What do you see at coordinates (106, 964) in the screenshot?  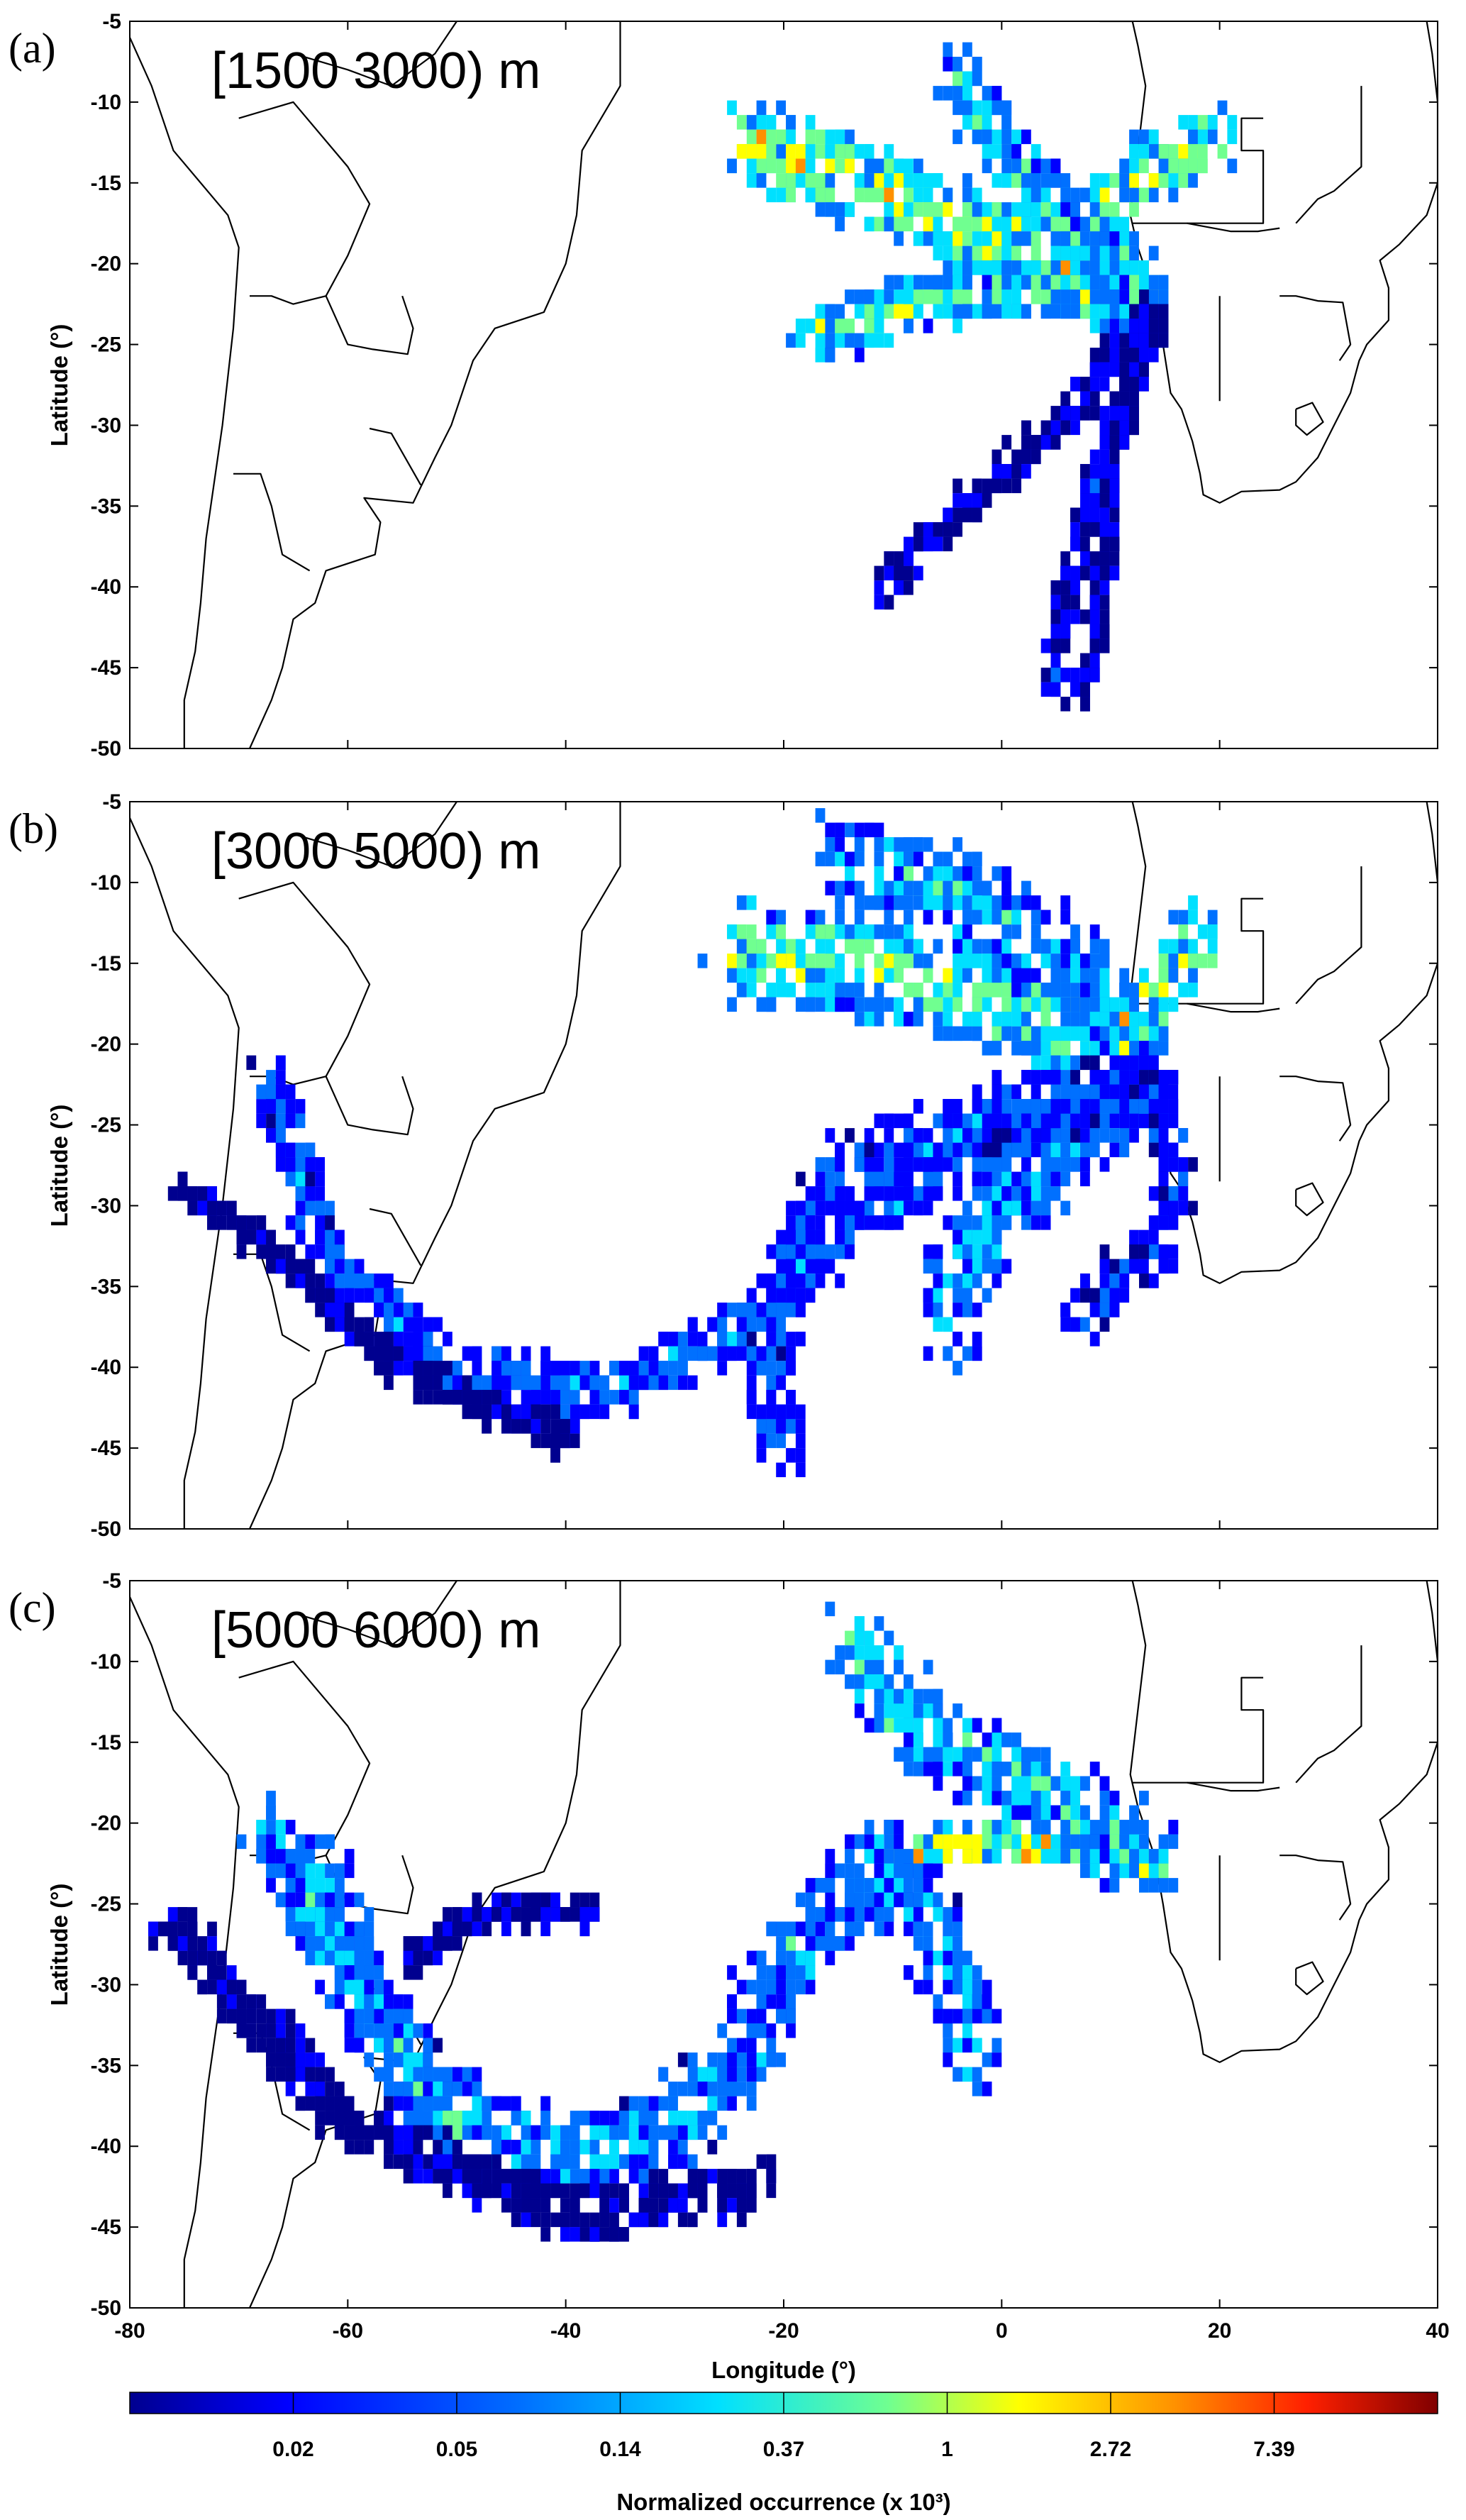 I see `y-tick-label: -15` at bounding box center [106, 964].